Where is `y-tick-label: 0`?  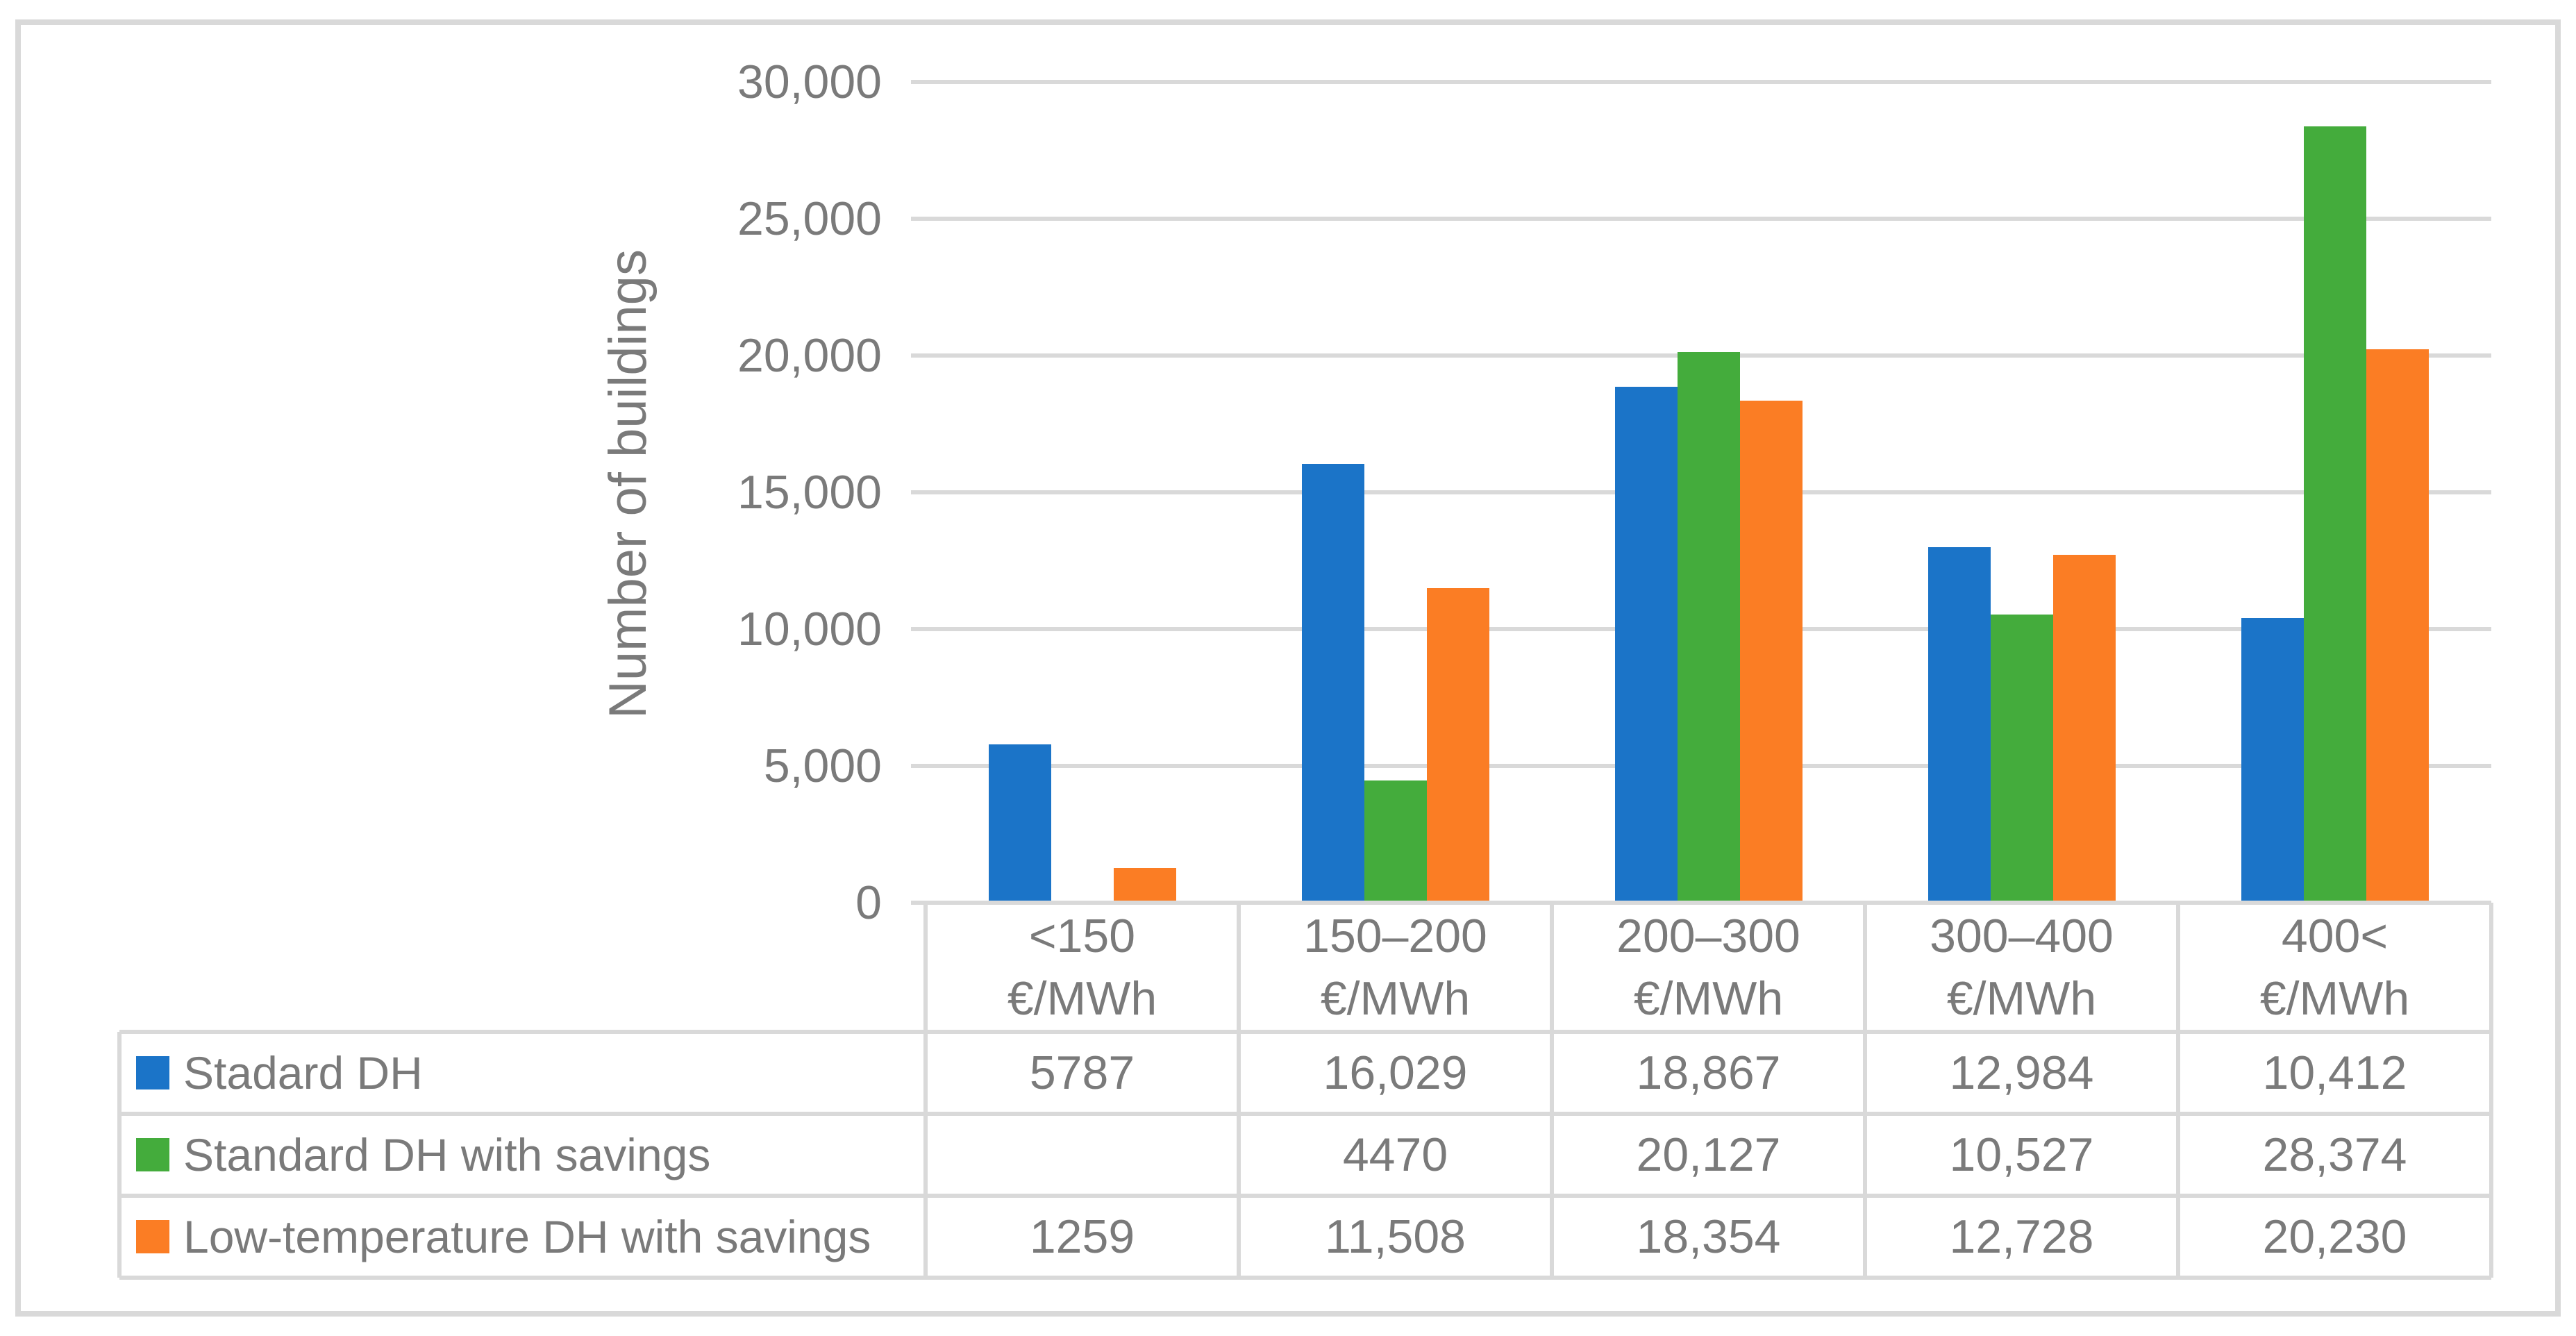 y-tick-label: 0 is located at coordinates (868, 902).